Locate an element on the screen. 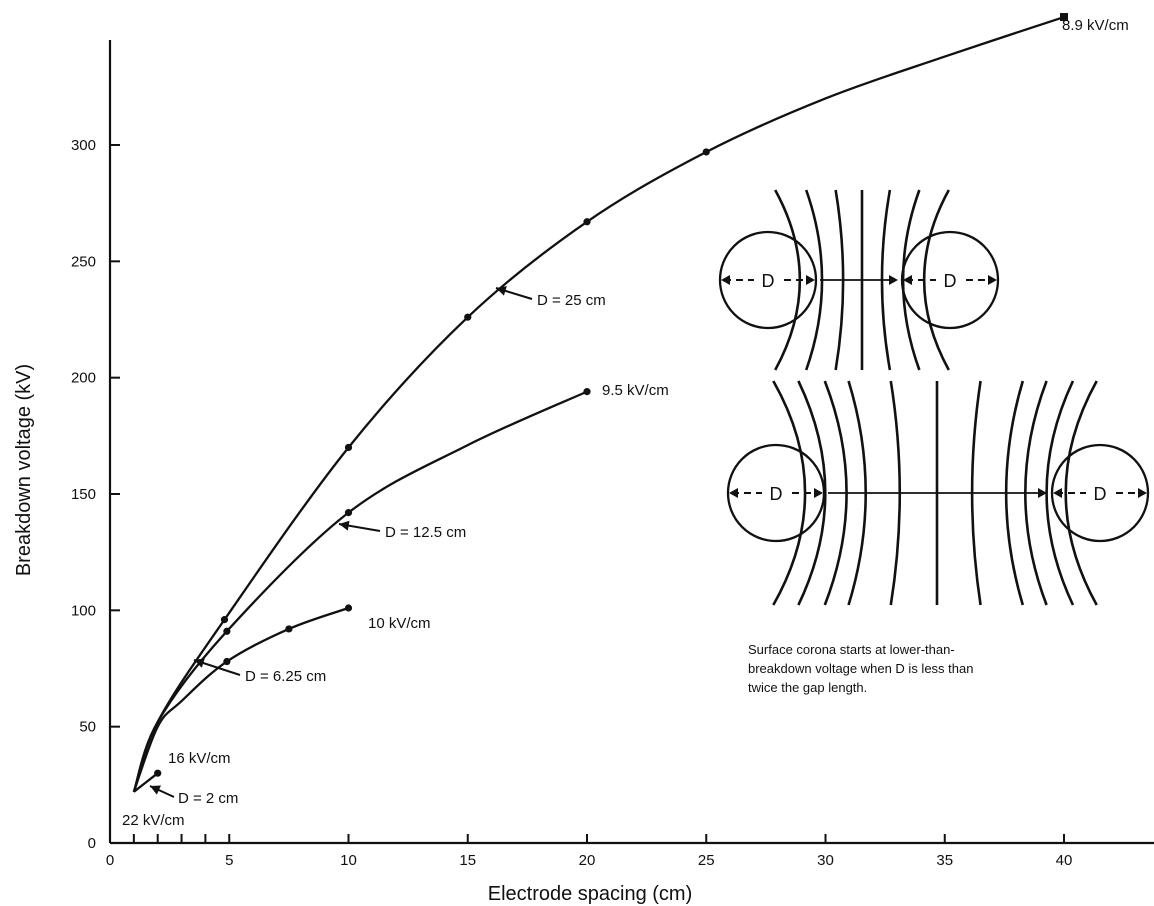  y-axis-title: Breakdown voltage (kV) is located at coordinates (24, 470).